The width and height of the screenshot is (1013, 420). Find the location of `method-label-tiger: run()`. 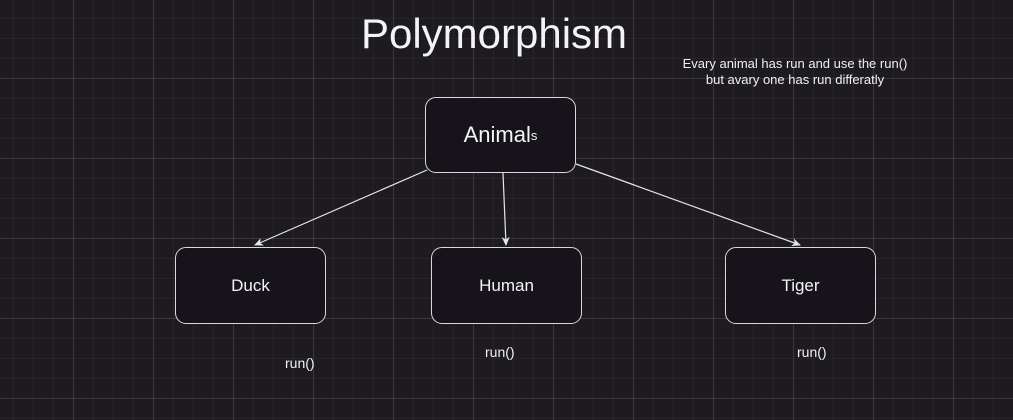

method-label-tiger: run() is located at coordinates (812, 352).